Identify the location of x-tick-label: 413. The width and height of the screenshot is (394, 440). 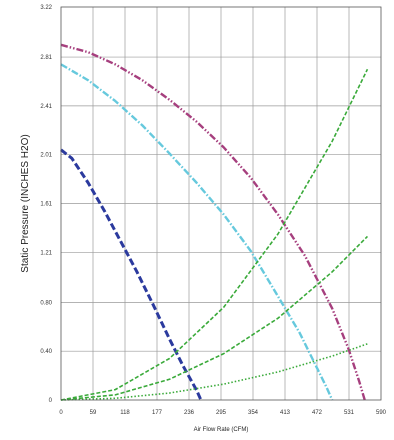
(285, 413).